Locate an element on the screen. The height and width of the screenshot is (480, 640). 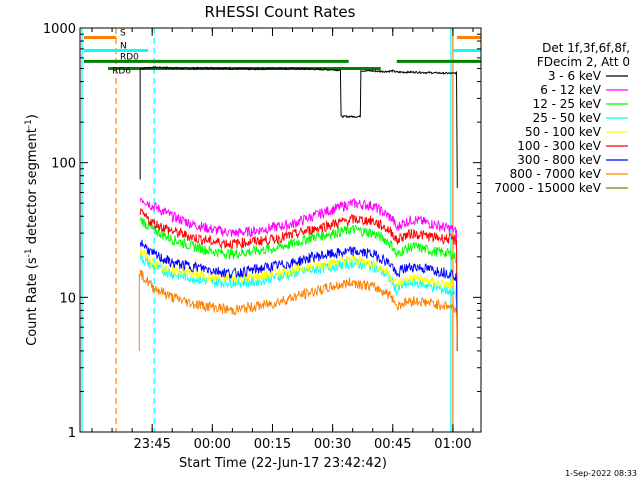
legend-entry-1: 6 - 12 keV is located at coordinates (571, 90).